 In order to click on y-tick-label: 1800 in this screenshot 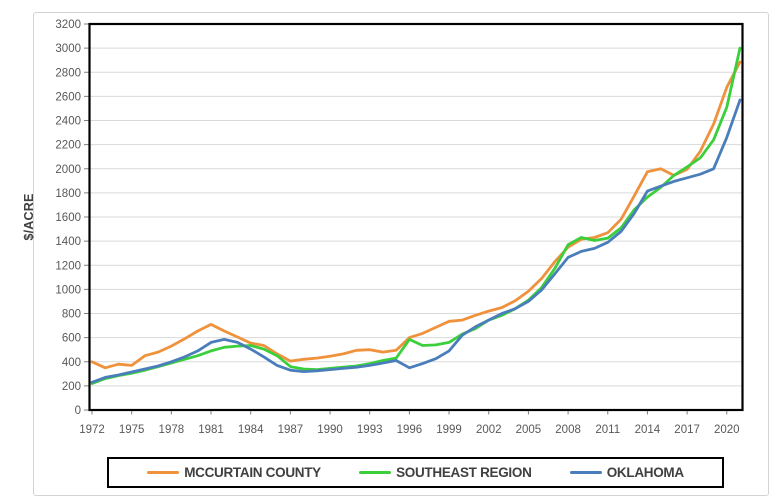, I will do `click(68, 194)`.